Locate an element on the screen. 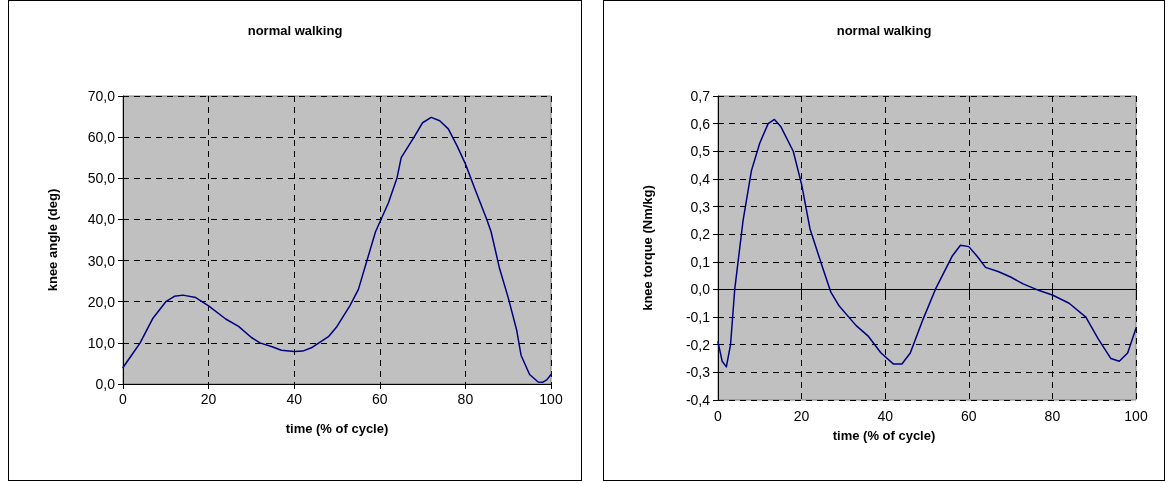 The width and height of the screenshot is (1168, 483). y-tick-label: 70,0 is located at coordinates (101, 96).